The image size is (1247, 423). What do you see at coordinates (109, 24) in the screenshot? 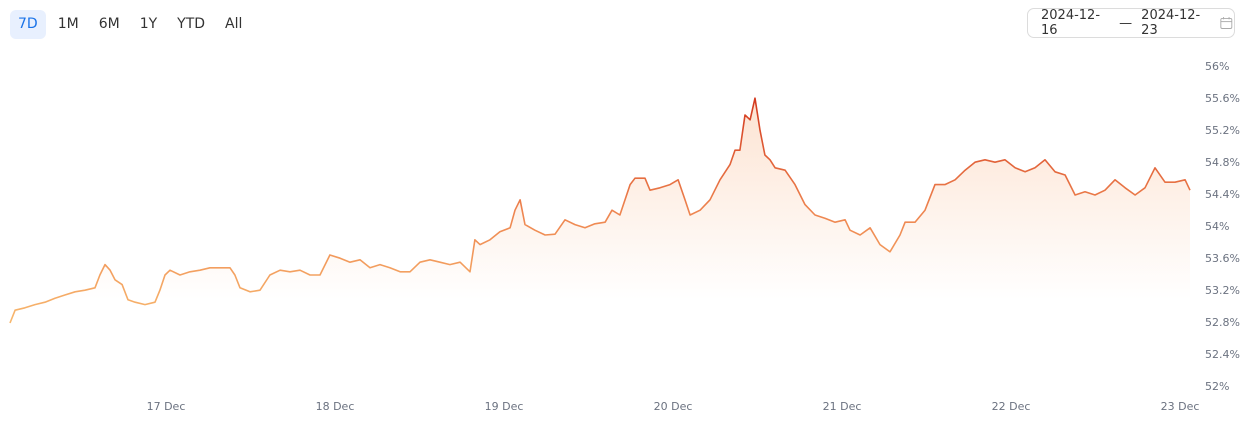
I see `range-button: 6M` at bounding box center [109, 24].